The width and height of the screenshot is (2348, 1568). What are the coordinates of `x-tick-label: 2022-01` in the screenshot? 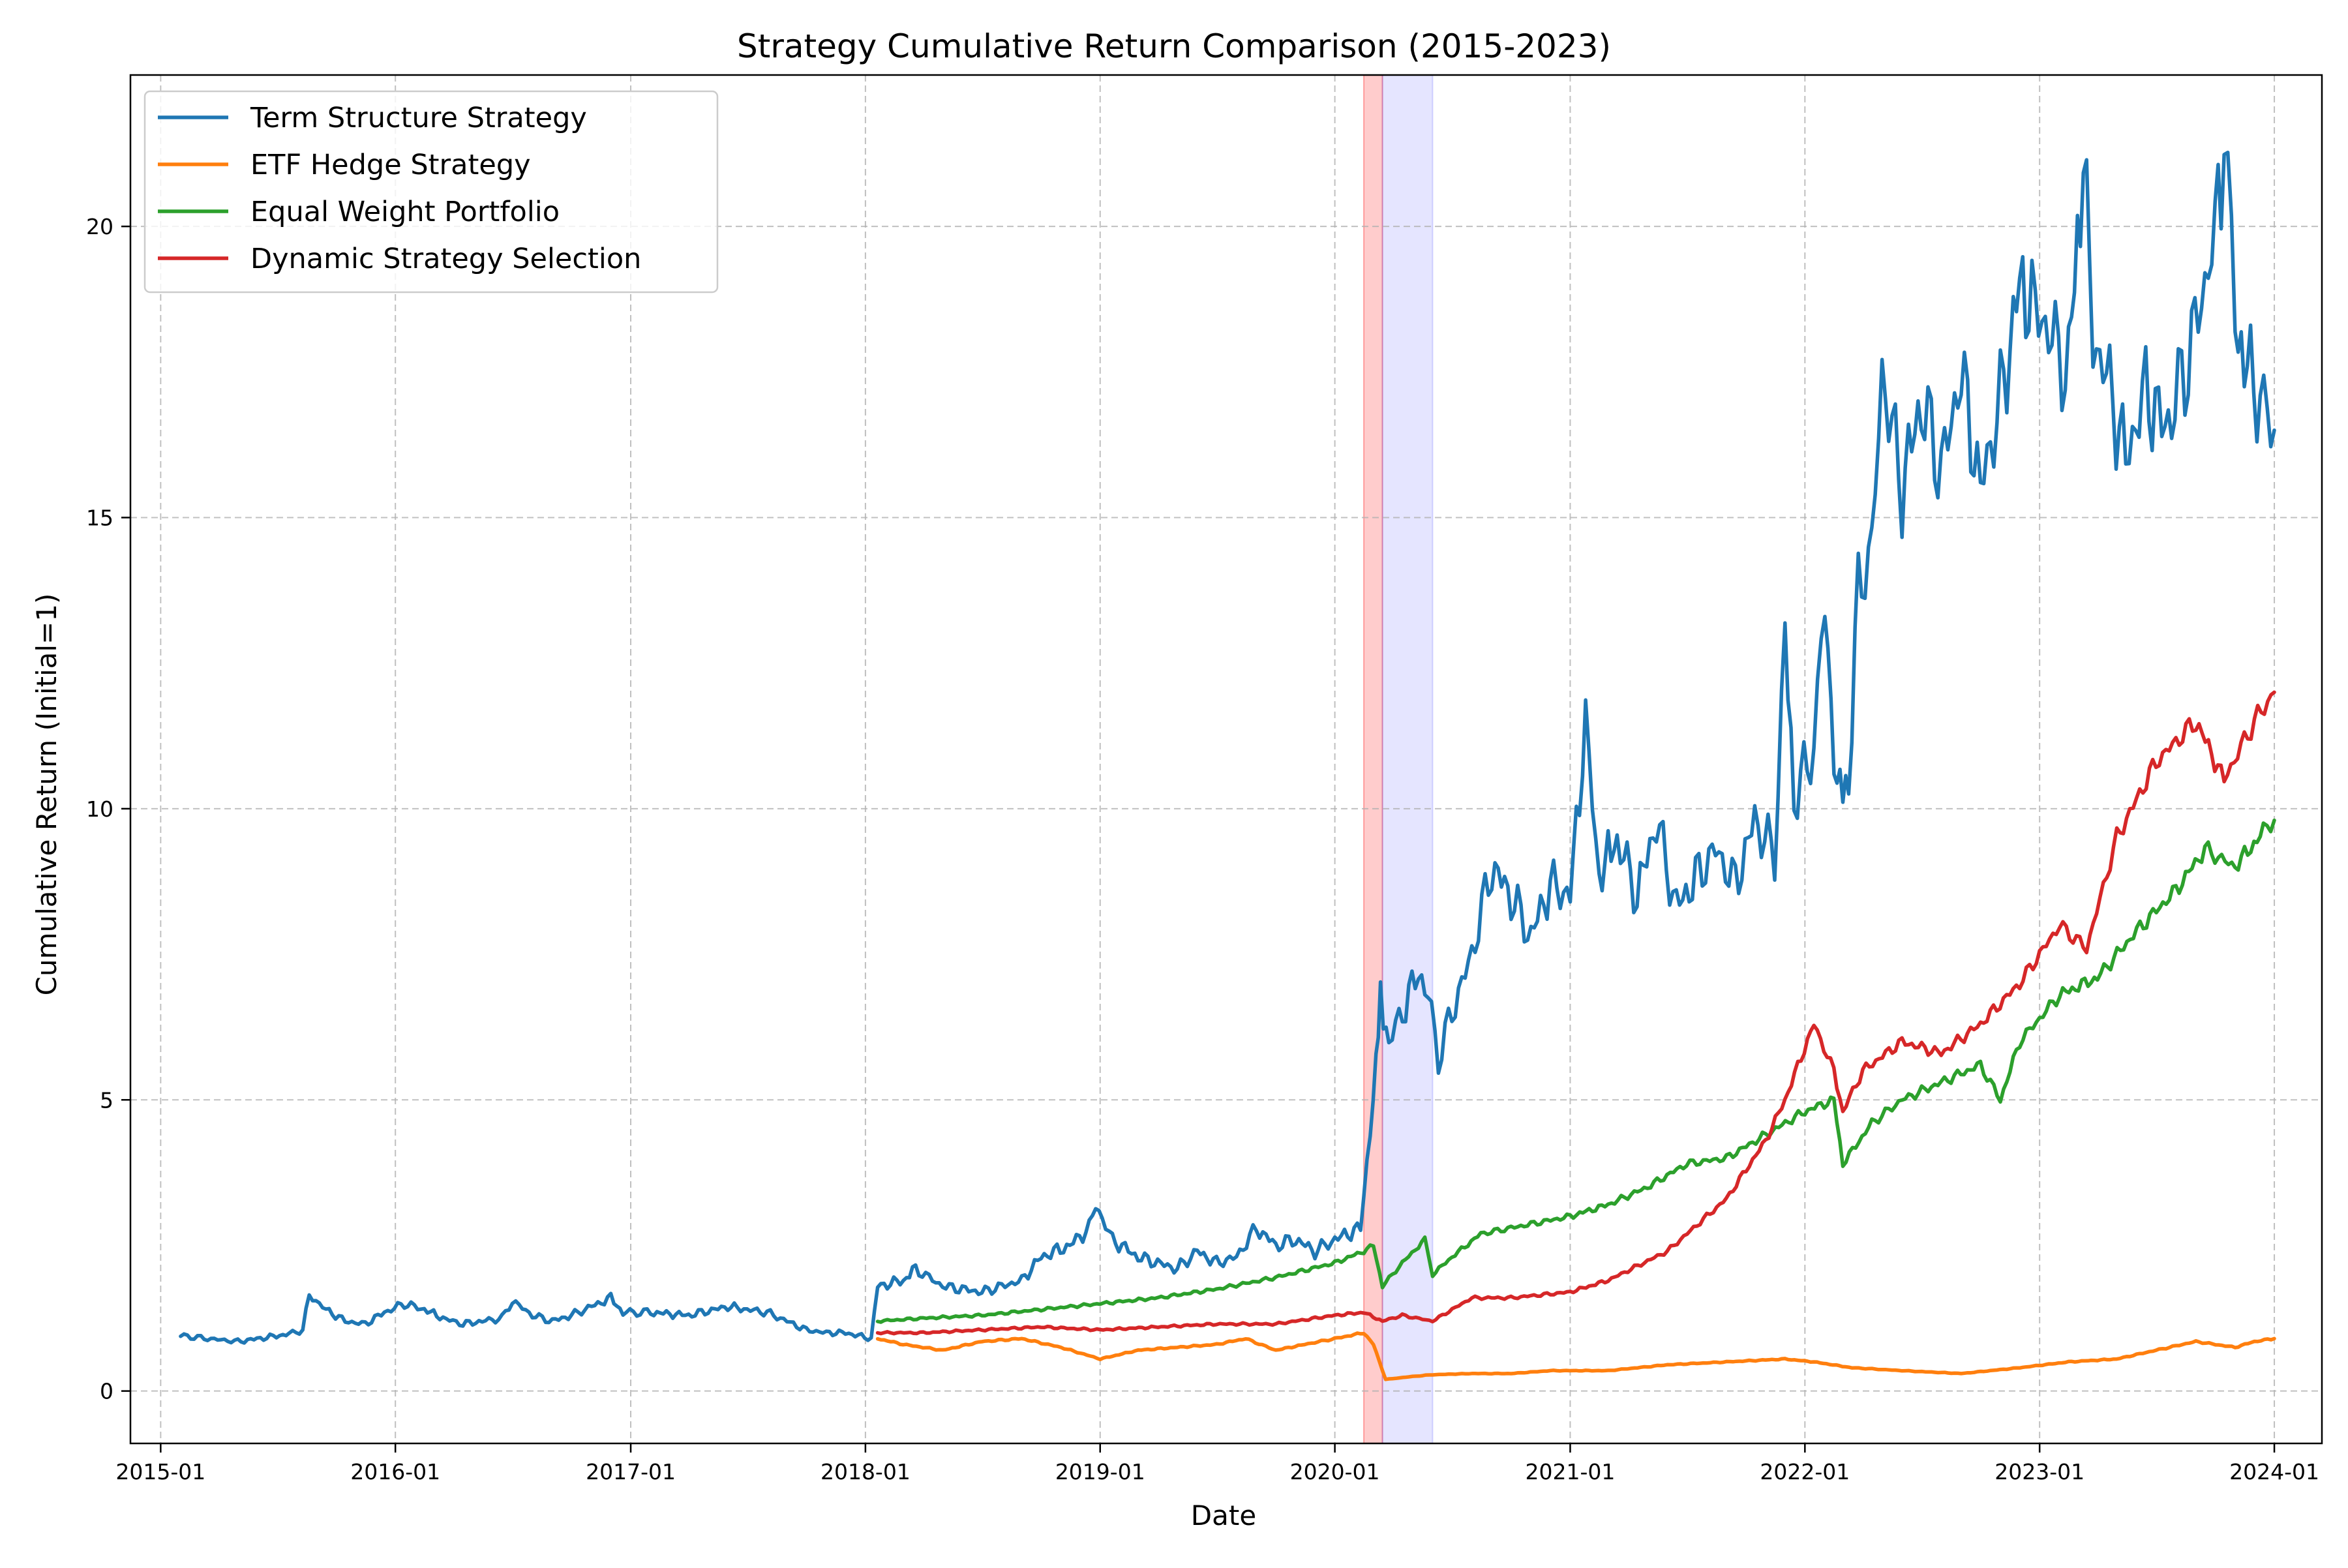 It's located at (1805, 1472).